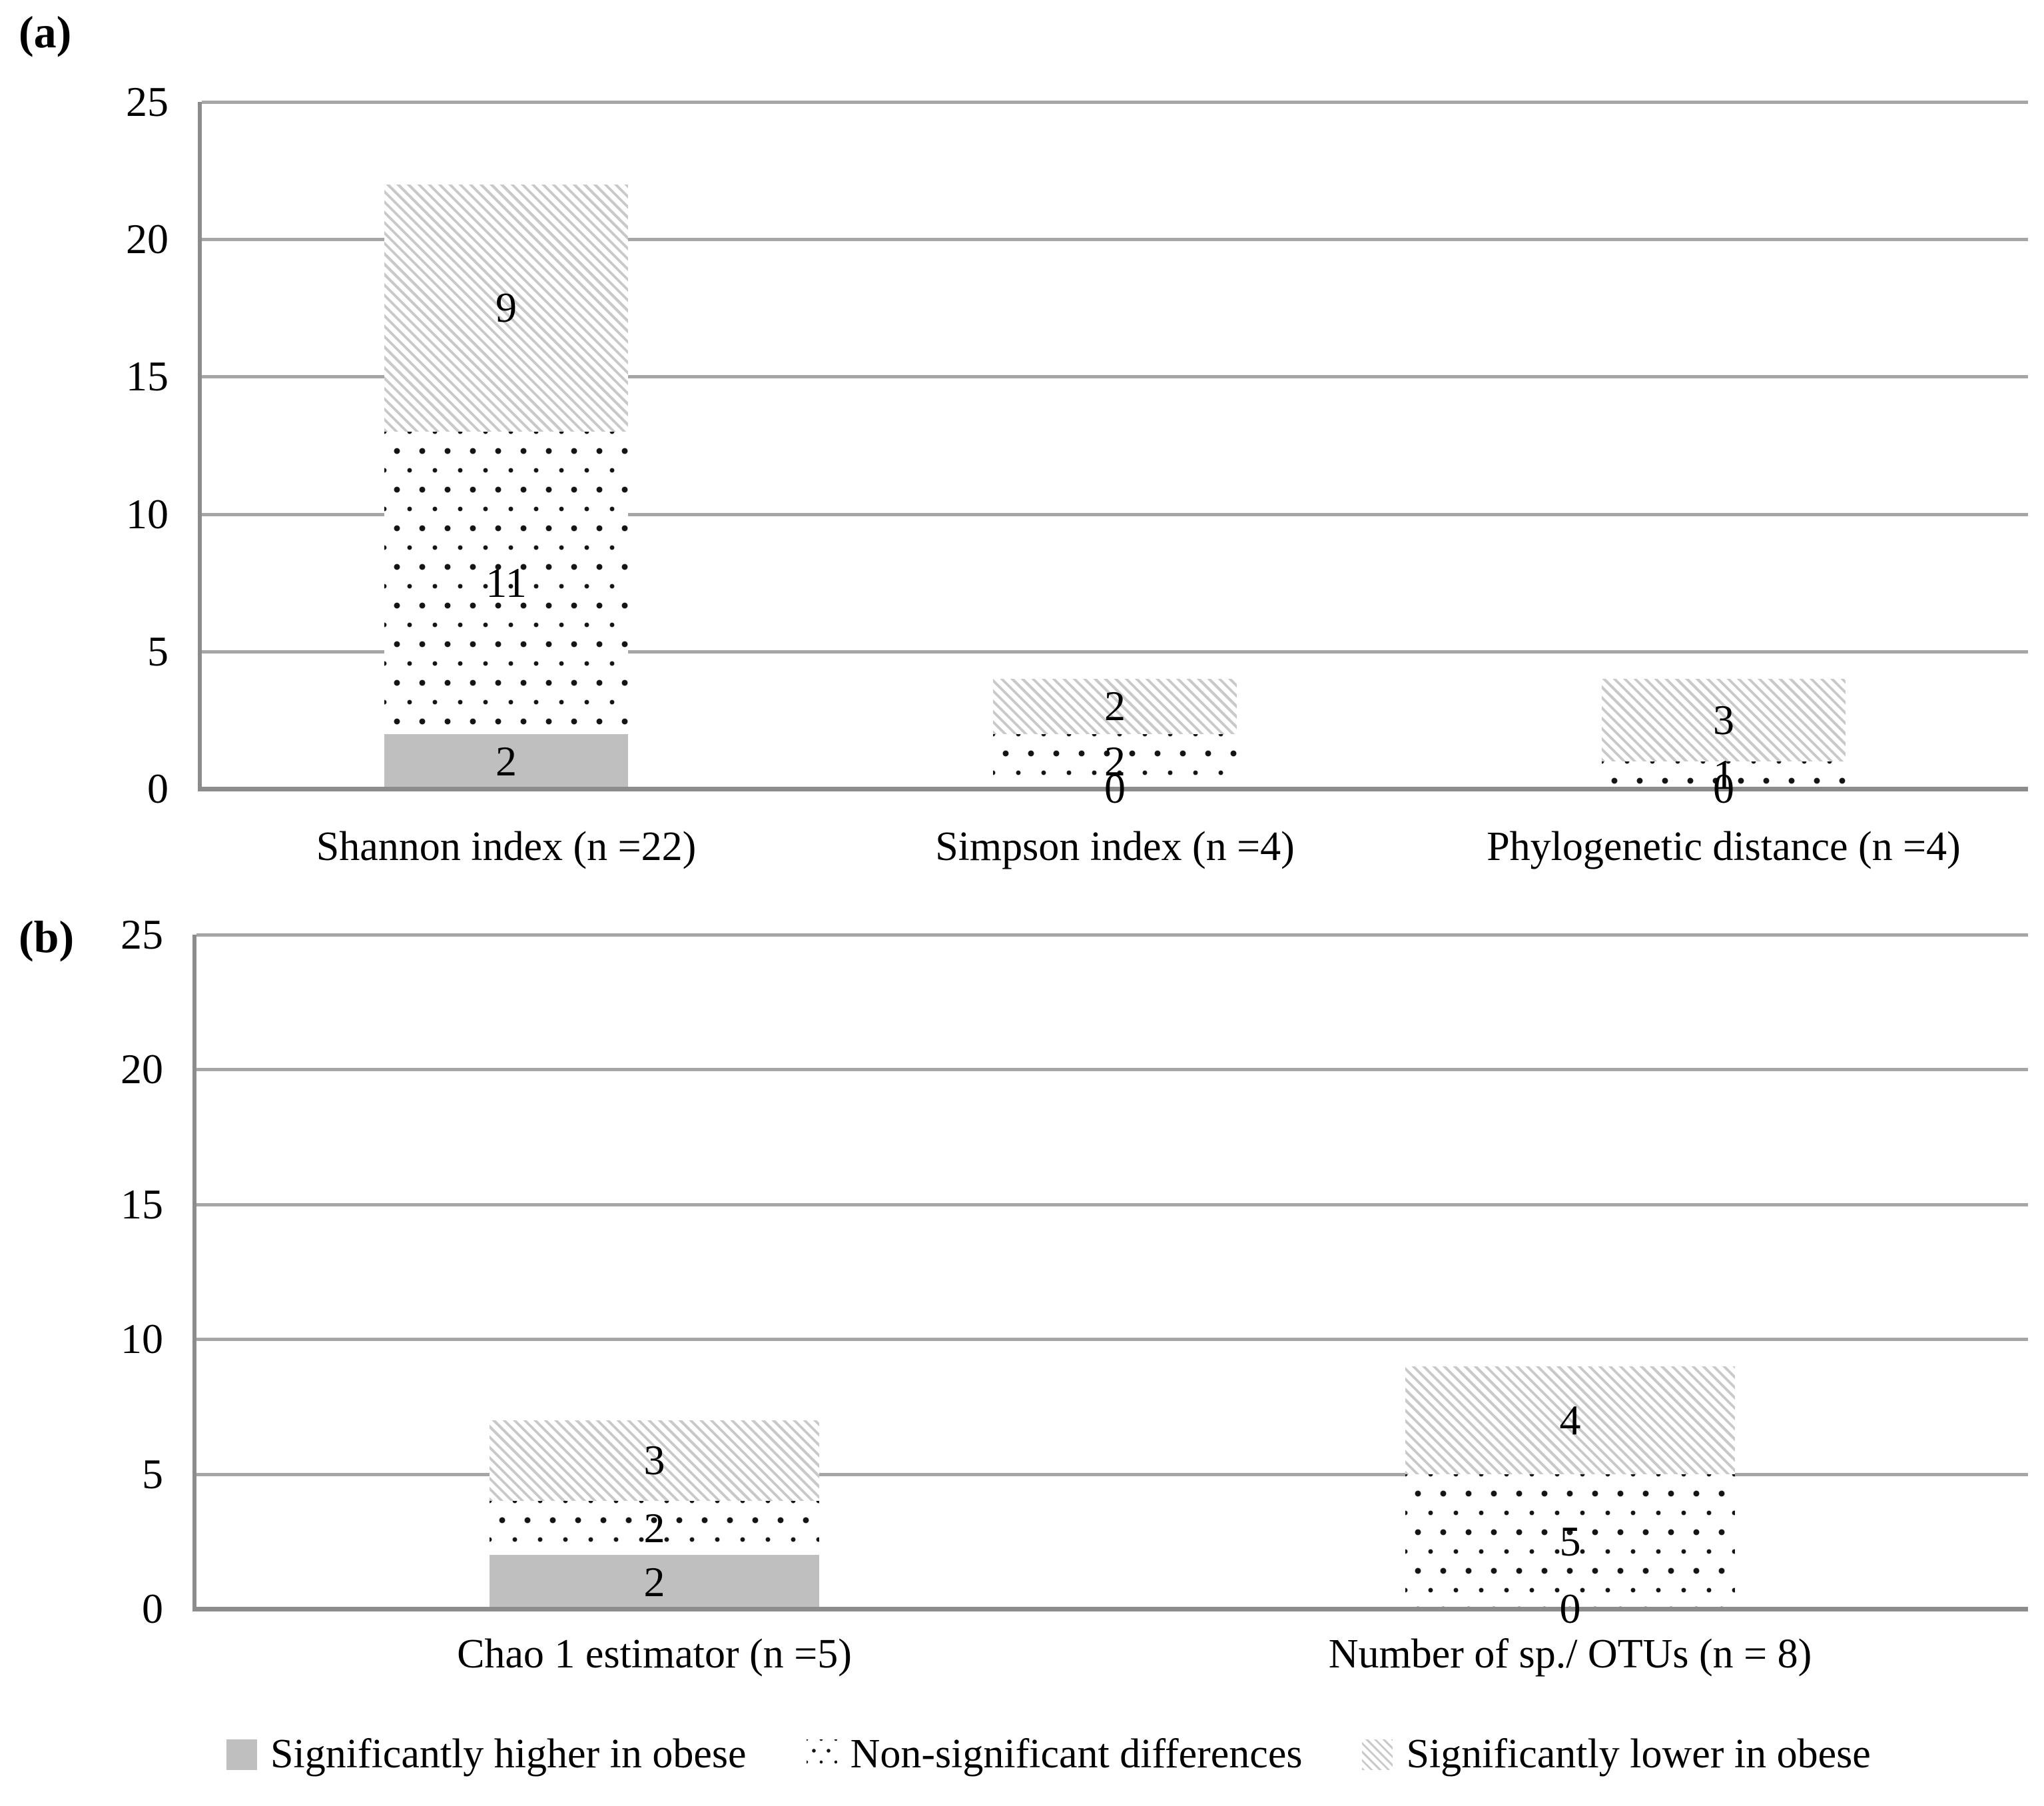 Image resolution: width=2044 pixels, height=1806 pixels. Describe the element at coordinates (1115, 846) in the screenshot. I see `category-label: Simpson index (n =4)` at that location.